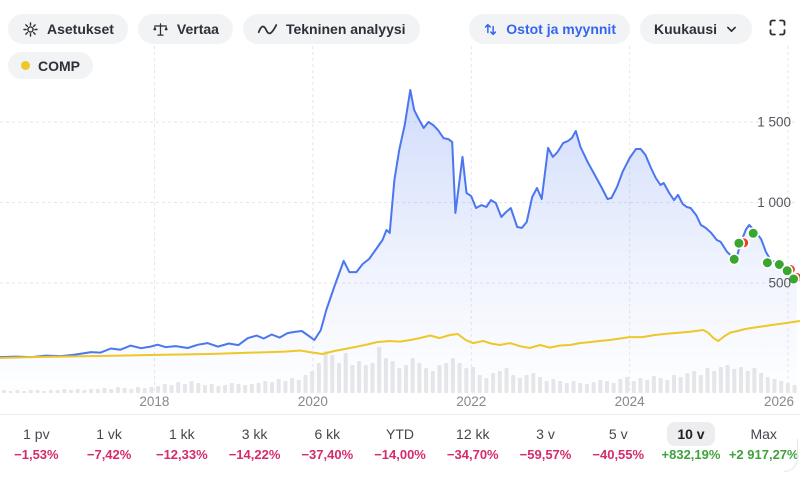 This screenshot has height=477, width=800. I want to click on y-tick-label: 1 500, so click(774, 122).